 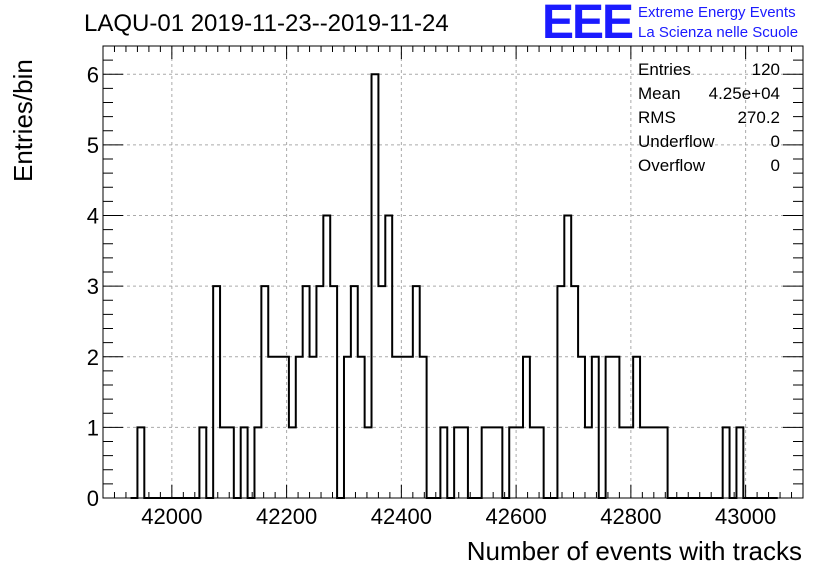 I want to click on stats-row-mean: Mean 4.25e+04, so click(x=709, y=94).